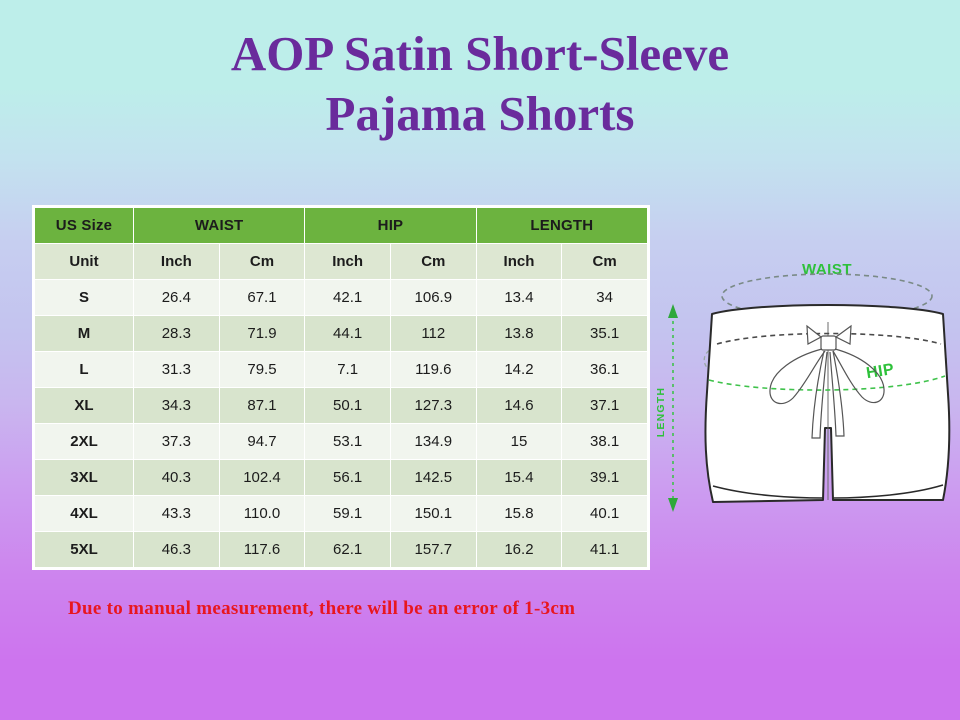 This screenshot has width=960, height=720. Describe the element at coordinates (84, 225) in the screenshot. I see `header-us-size: US Size` at that location.